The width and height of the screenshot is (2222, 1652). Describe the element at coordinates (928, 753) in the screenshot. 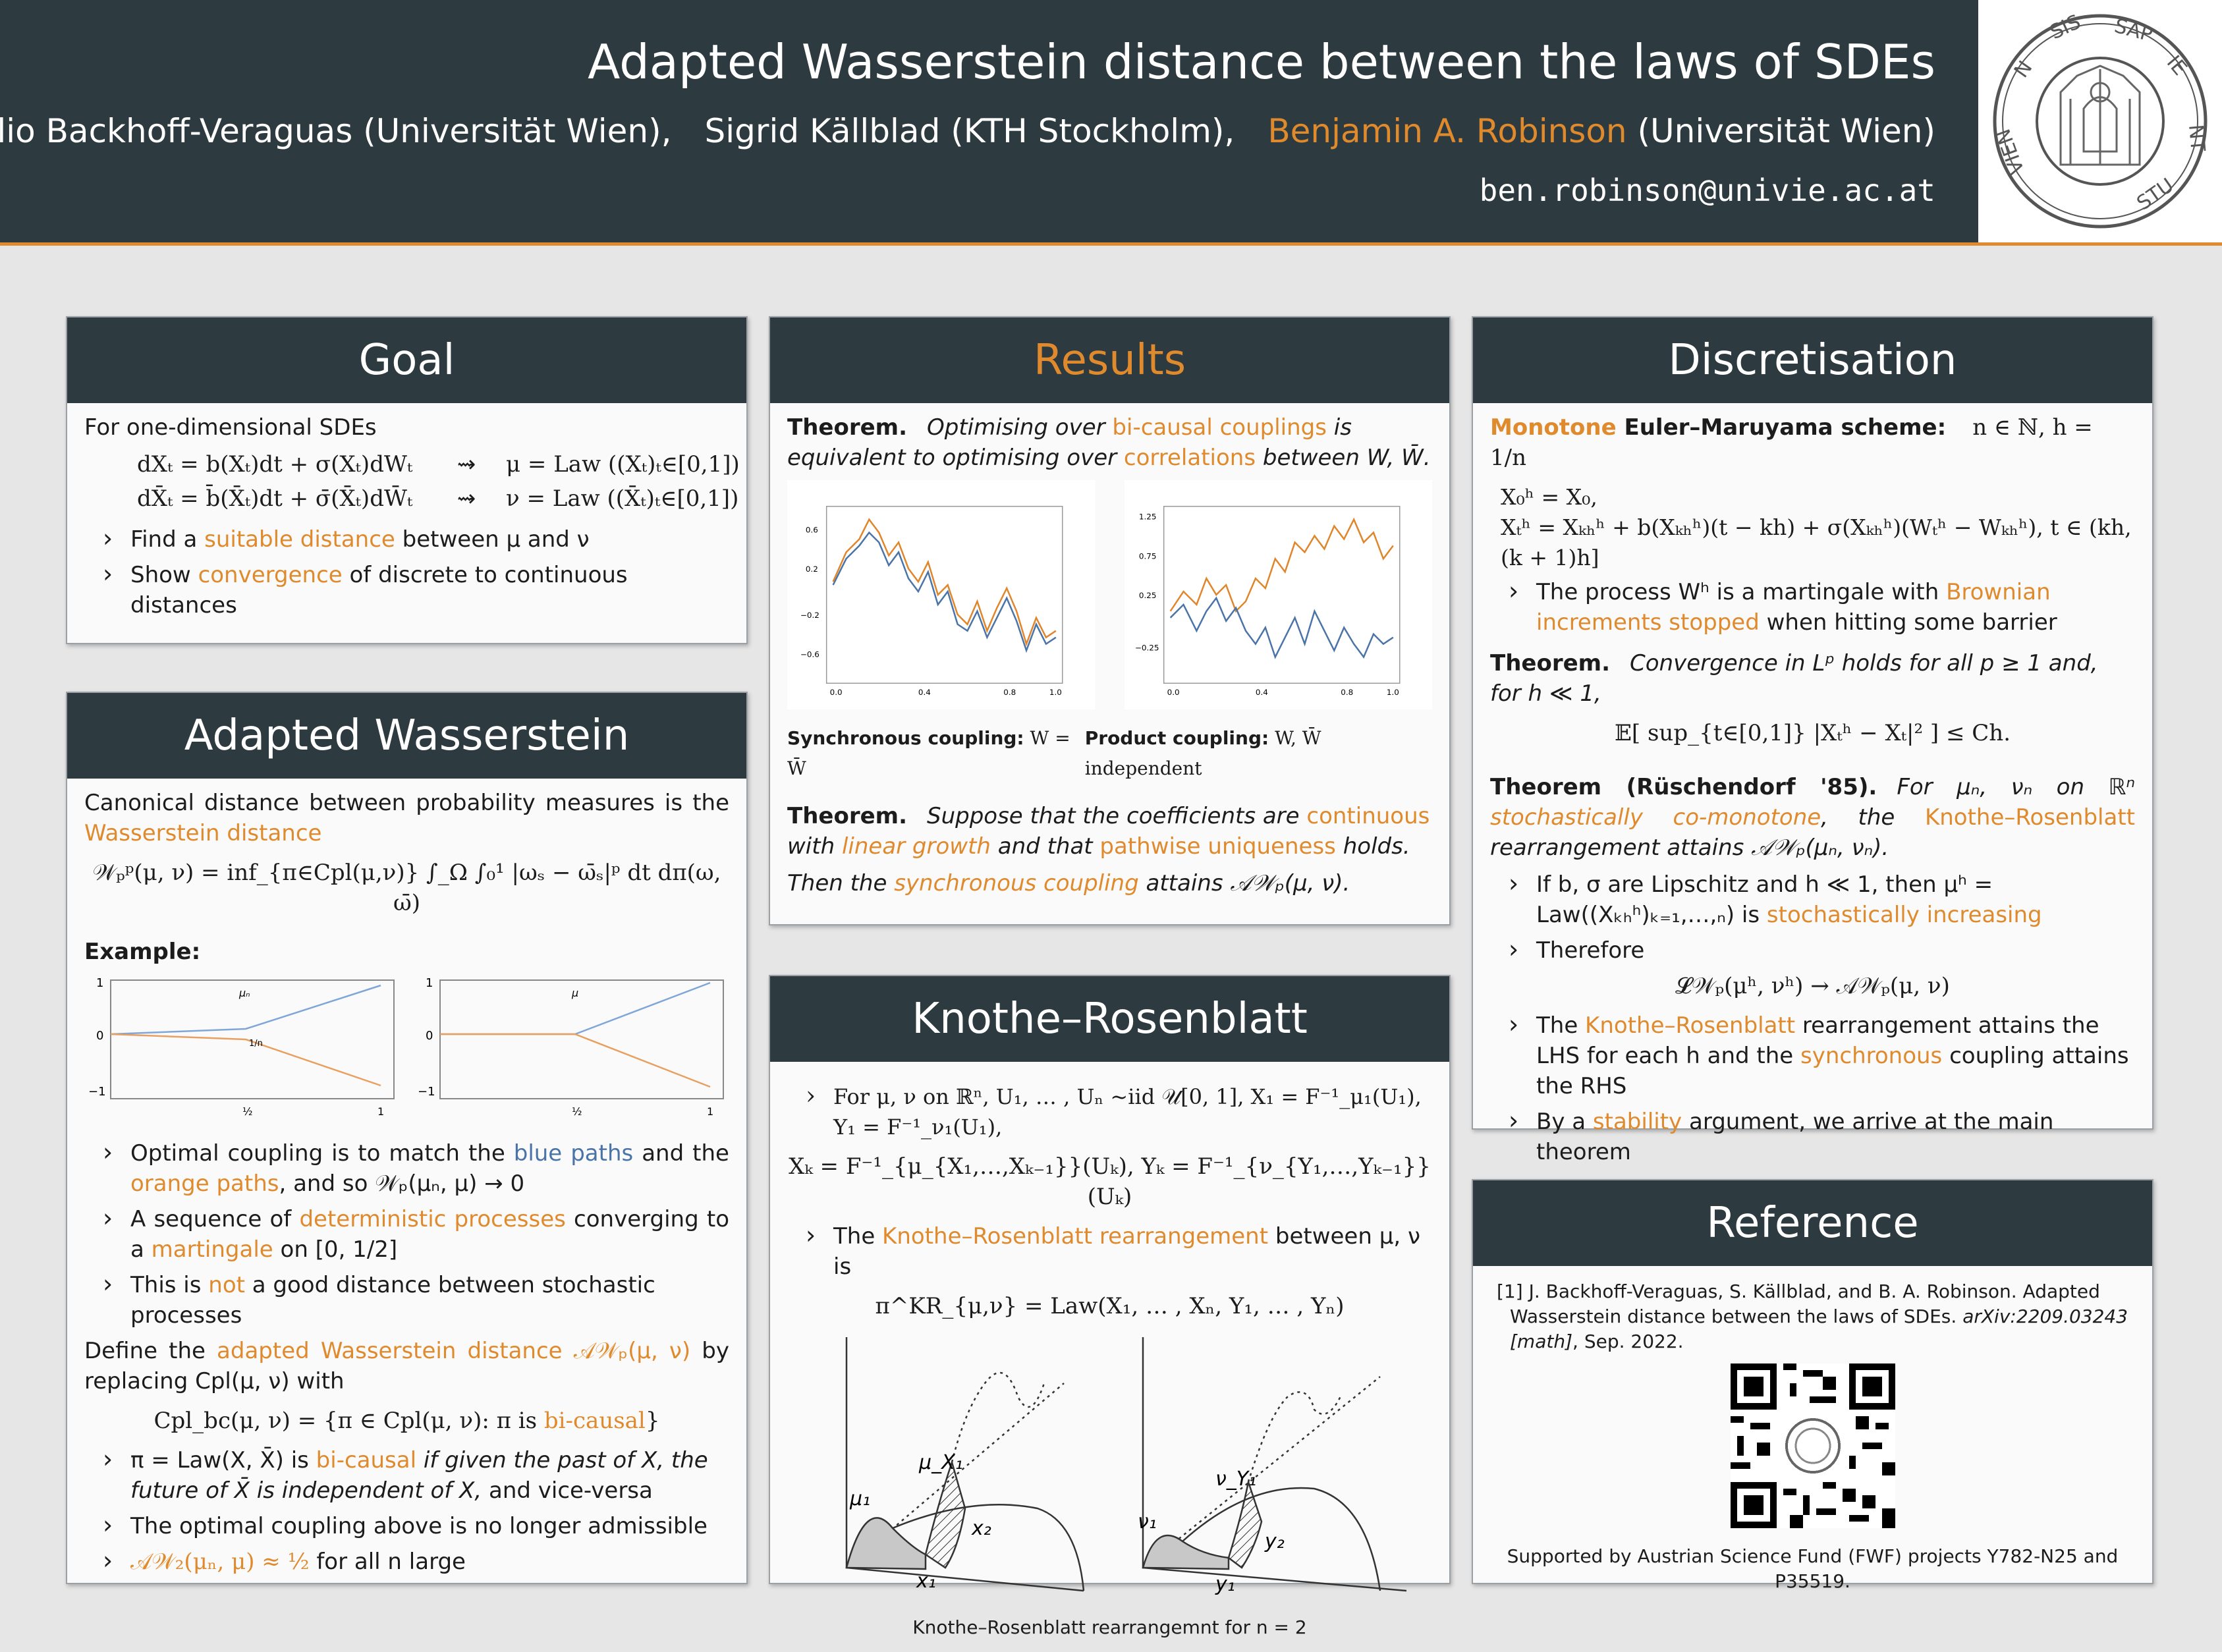

I see `caption-synchronous: Synchronous coupling: W = W̄` at that location.